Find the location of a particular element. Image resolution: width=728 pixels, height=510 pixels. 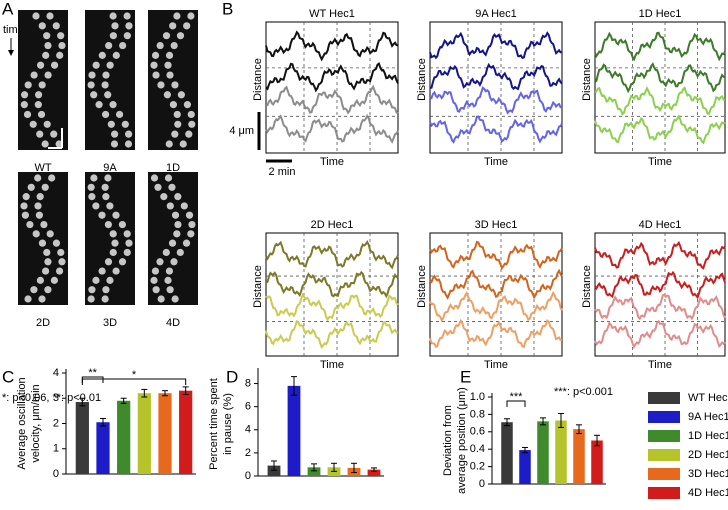

y-tick-label: 3 is located at coordinates (56, 398).